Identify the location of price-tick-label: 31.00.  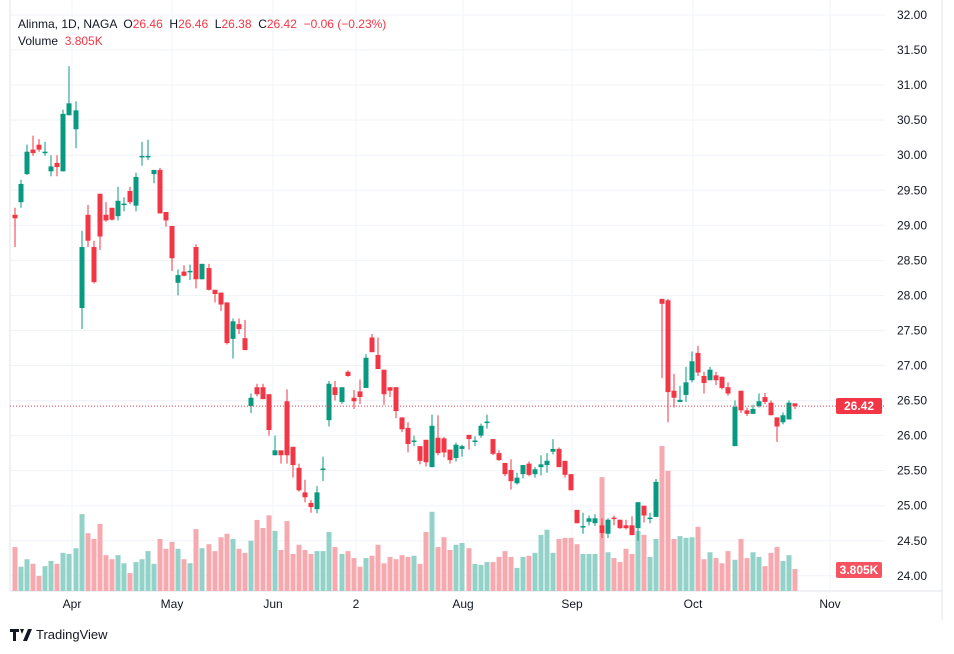
(912, 85).